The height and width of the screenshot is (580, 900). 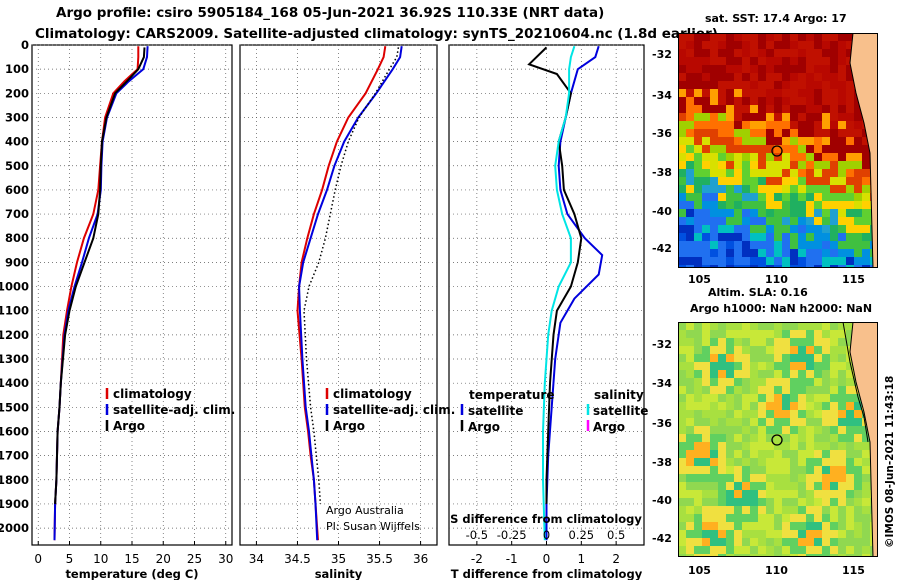 I want to click on sst-lon-tick: 105, so click(x=699, y=279).